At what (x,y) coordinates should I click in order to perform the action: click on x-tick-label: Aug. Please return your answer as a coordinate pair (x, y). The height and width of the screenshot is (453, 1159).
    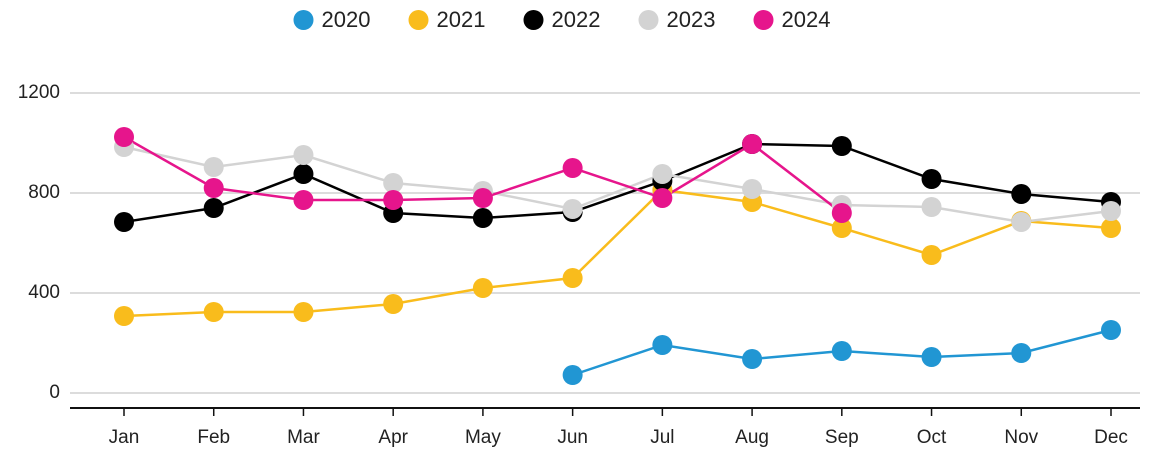
    Looking at the image, I should click on (752, 437).